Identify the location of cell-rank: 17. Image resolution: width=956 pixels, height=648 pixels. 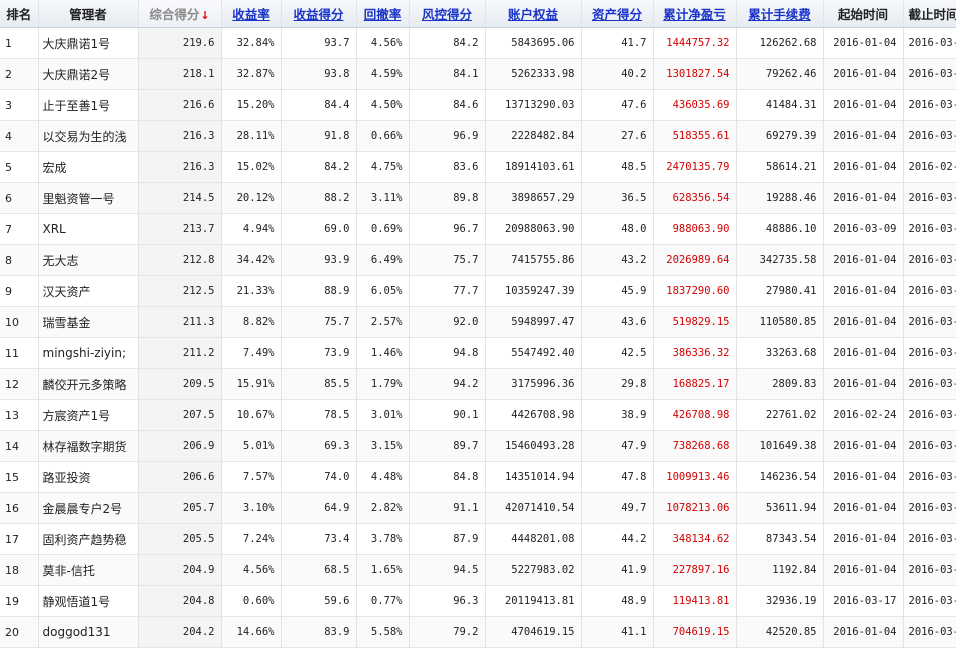
(19, 539).